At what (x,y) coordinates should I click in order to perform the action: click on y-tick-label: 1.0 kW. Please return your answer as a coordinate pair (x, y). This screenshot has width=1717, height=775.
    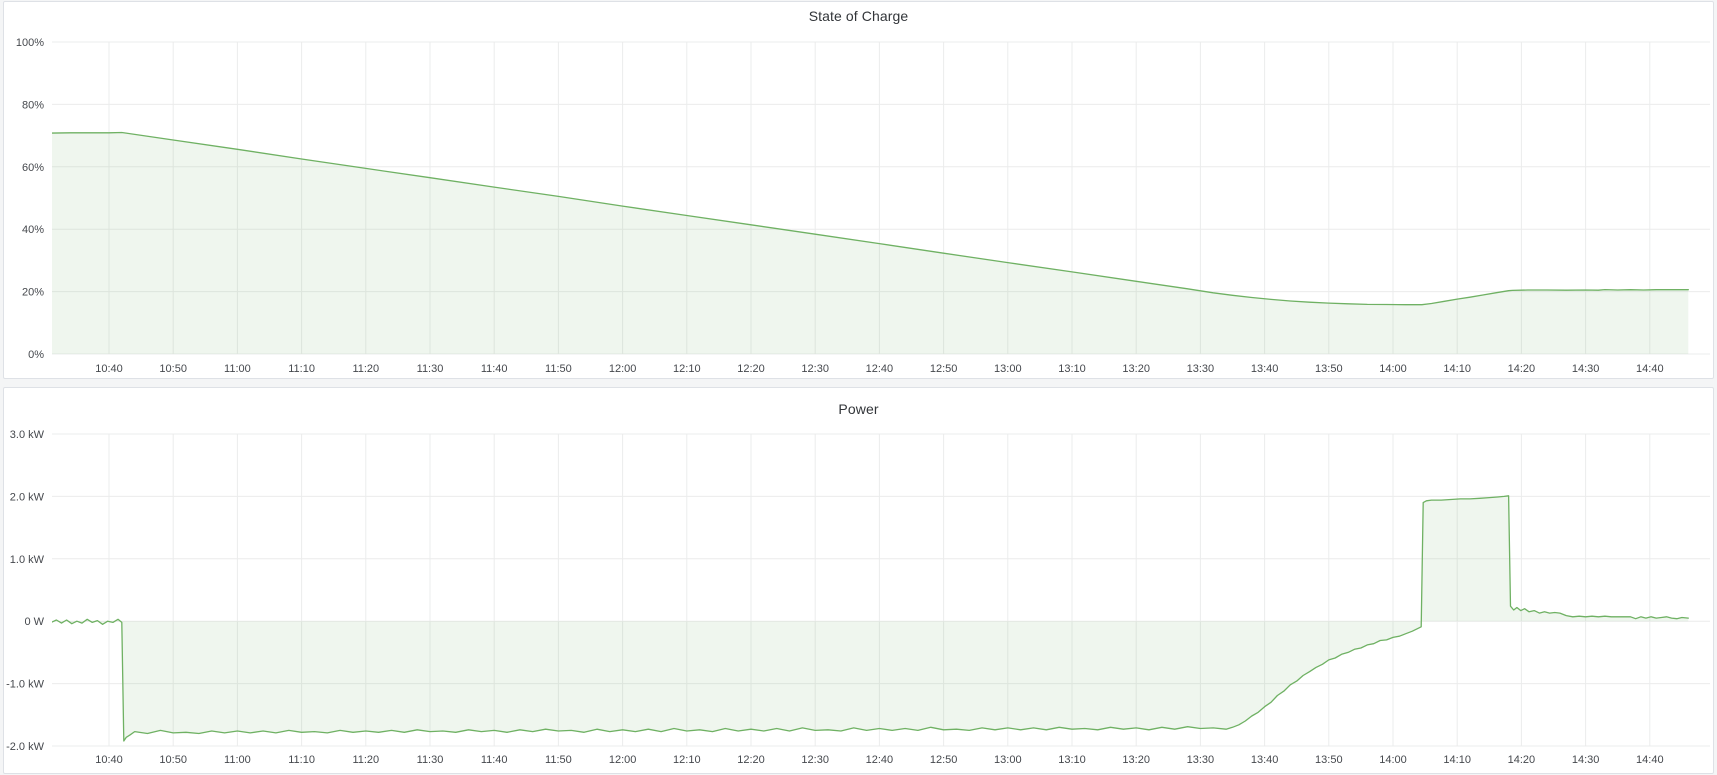
    Looking at the image, I should click on (27, 560).